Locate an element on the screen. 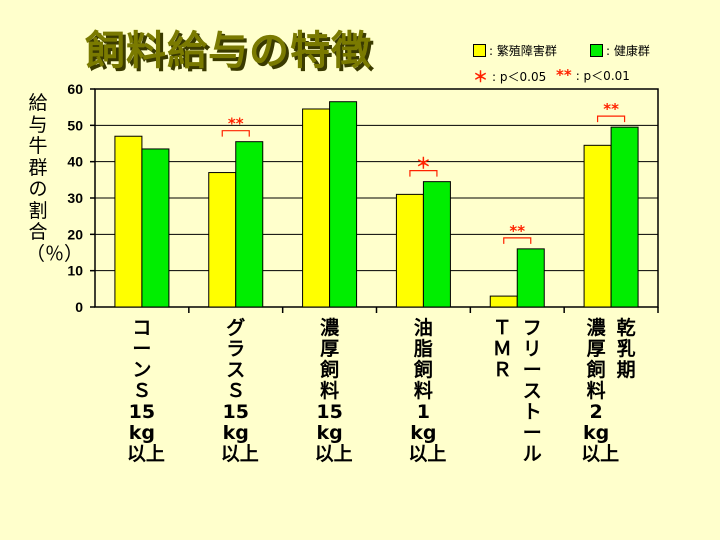 The image size is (720, 540). legend-item-series2: : 健康群 is located at coordinates (620, 50).